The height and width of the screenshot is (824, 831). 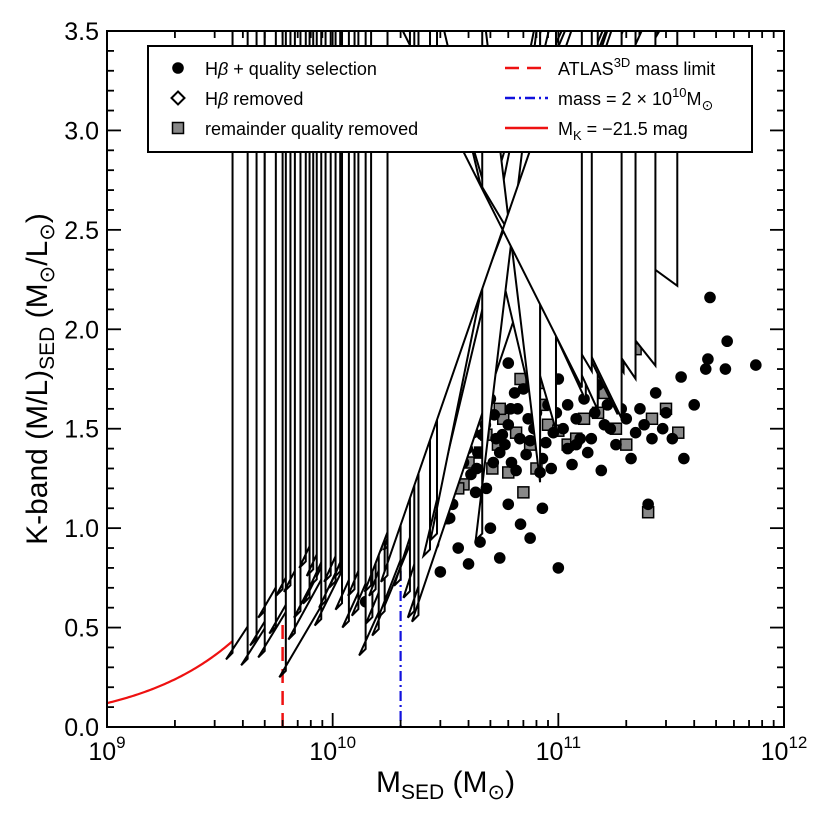 I want to click on legend-text-sup: 3D, so click(x=622, y=62).